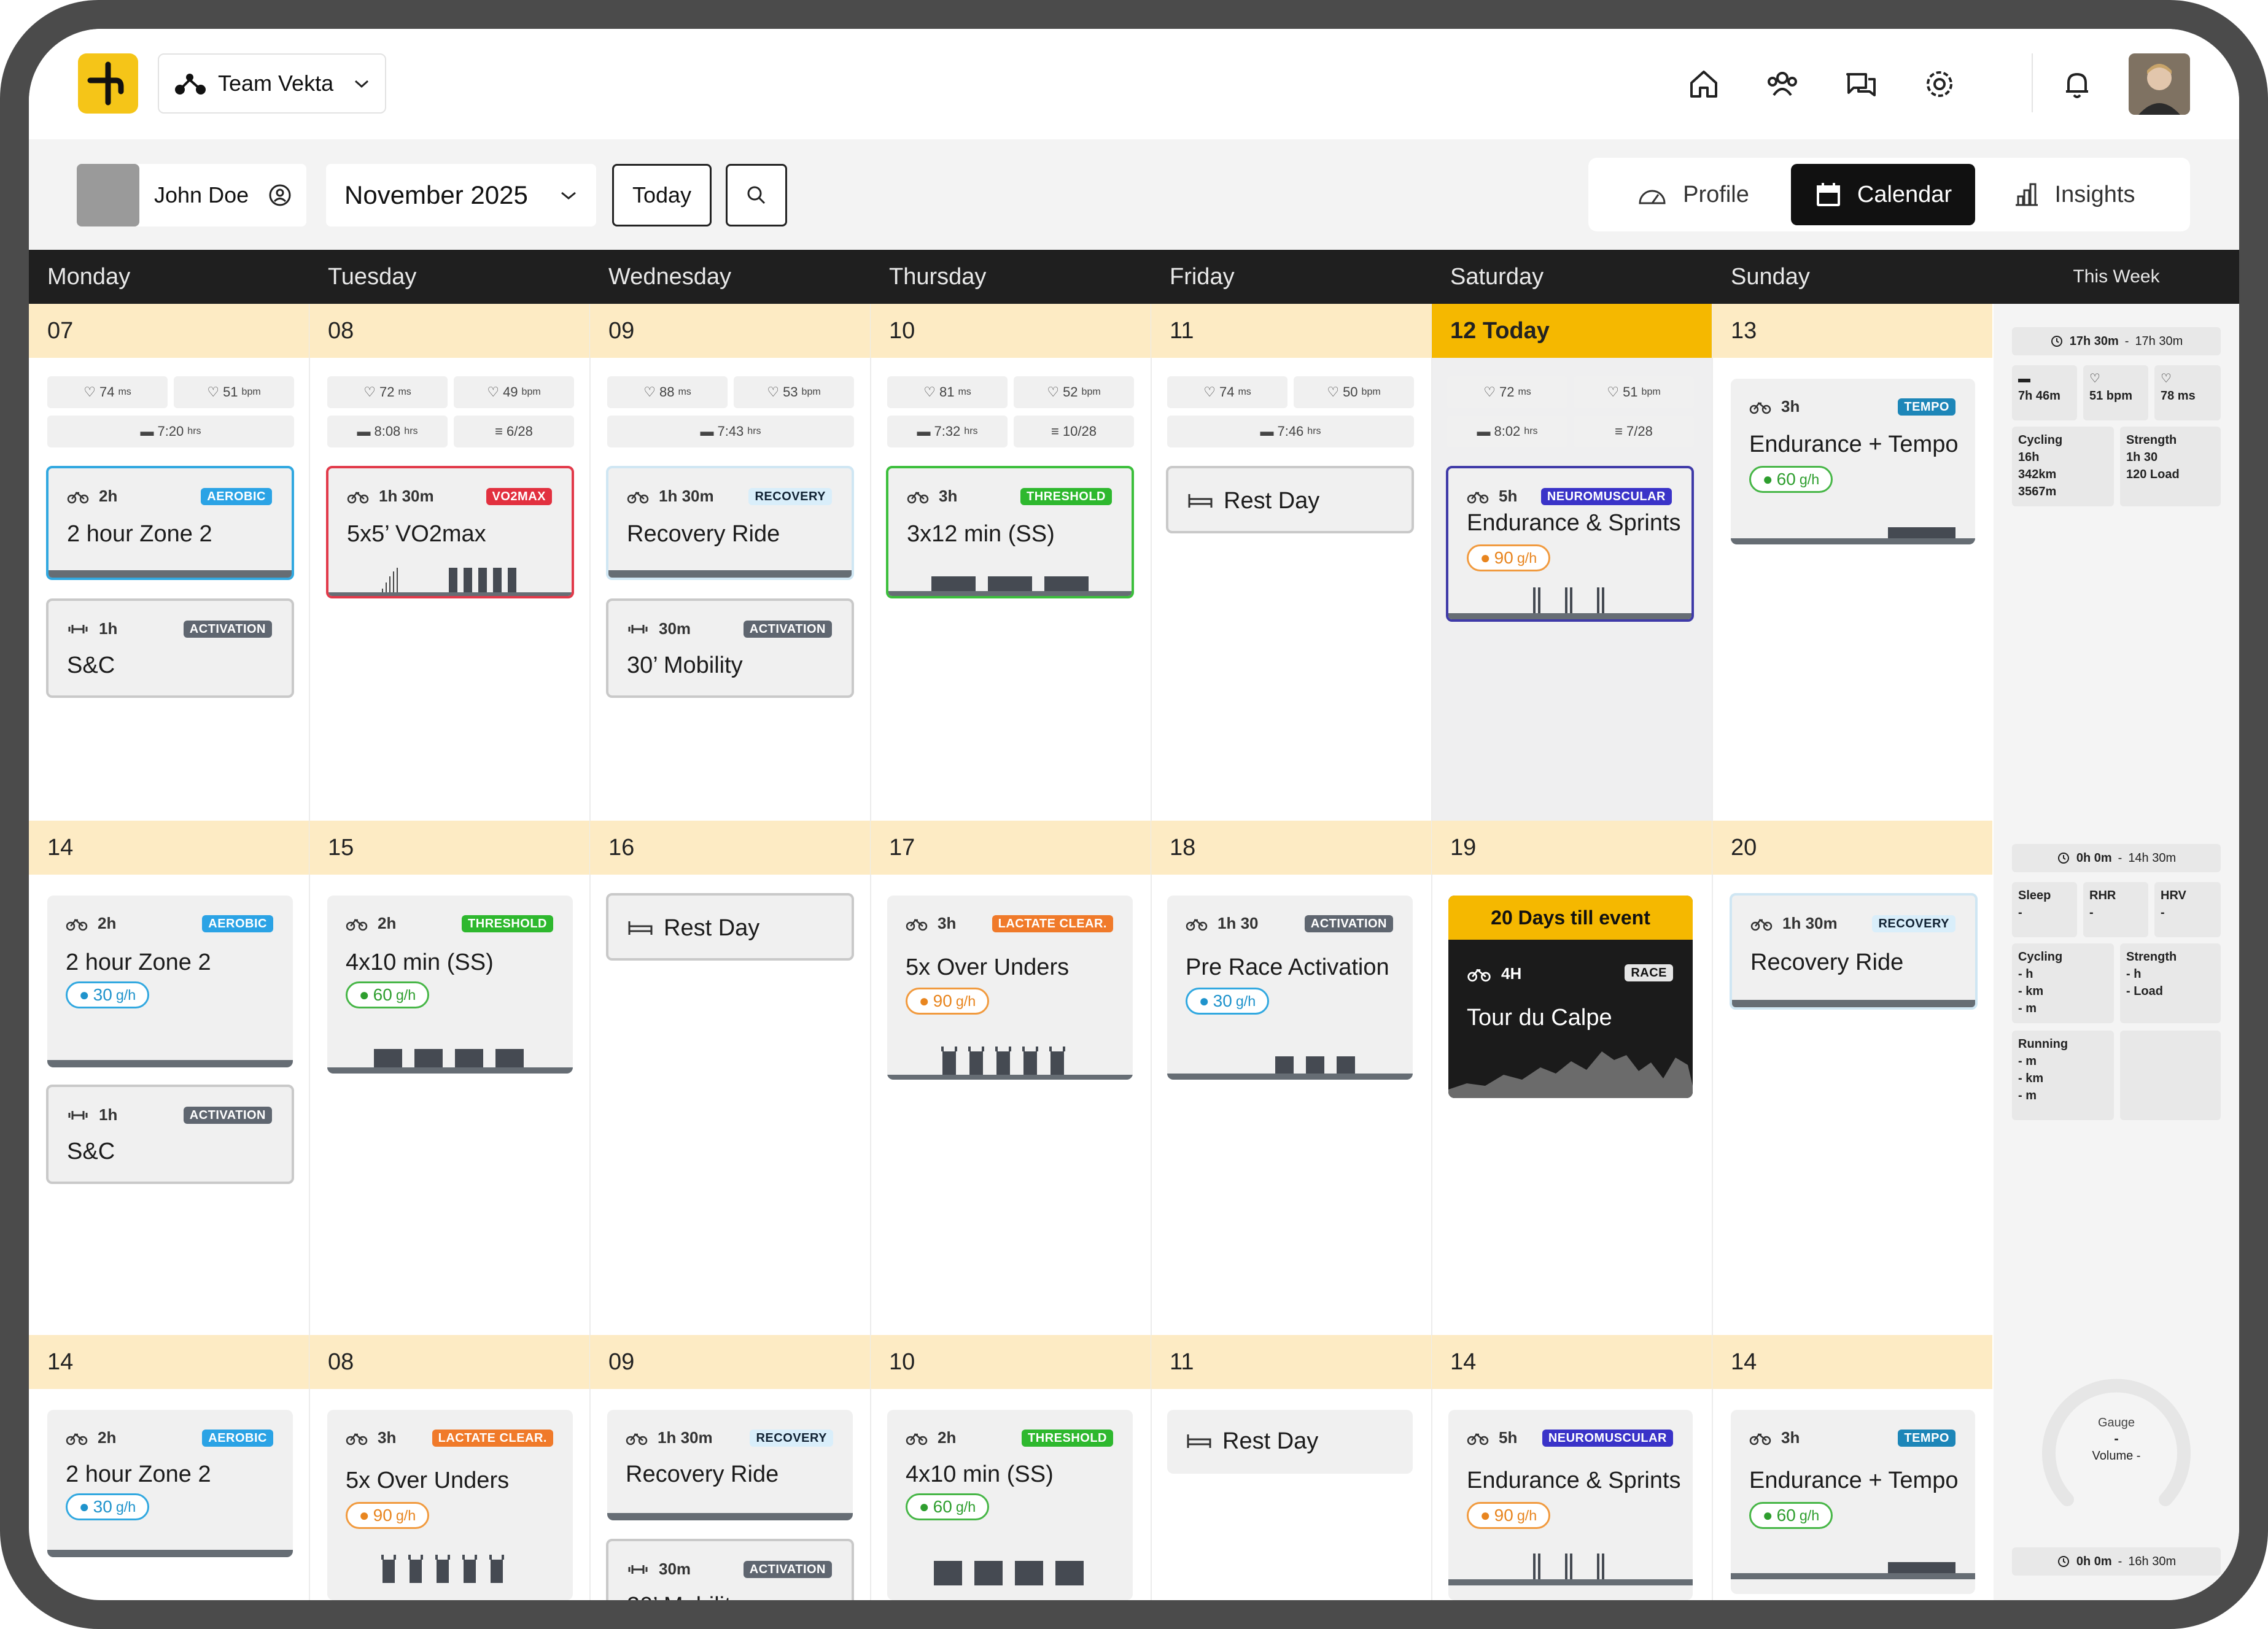  What do you see at coordinates (2073, 194) in the screenshot?
I see `tab-insights: Insights` at bounding box center [2073, 194].